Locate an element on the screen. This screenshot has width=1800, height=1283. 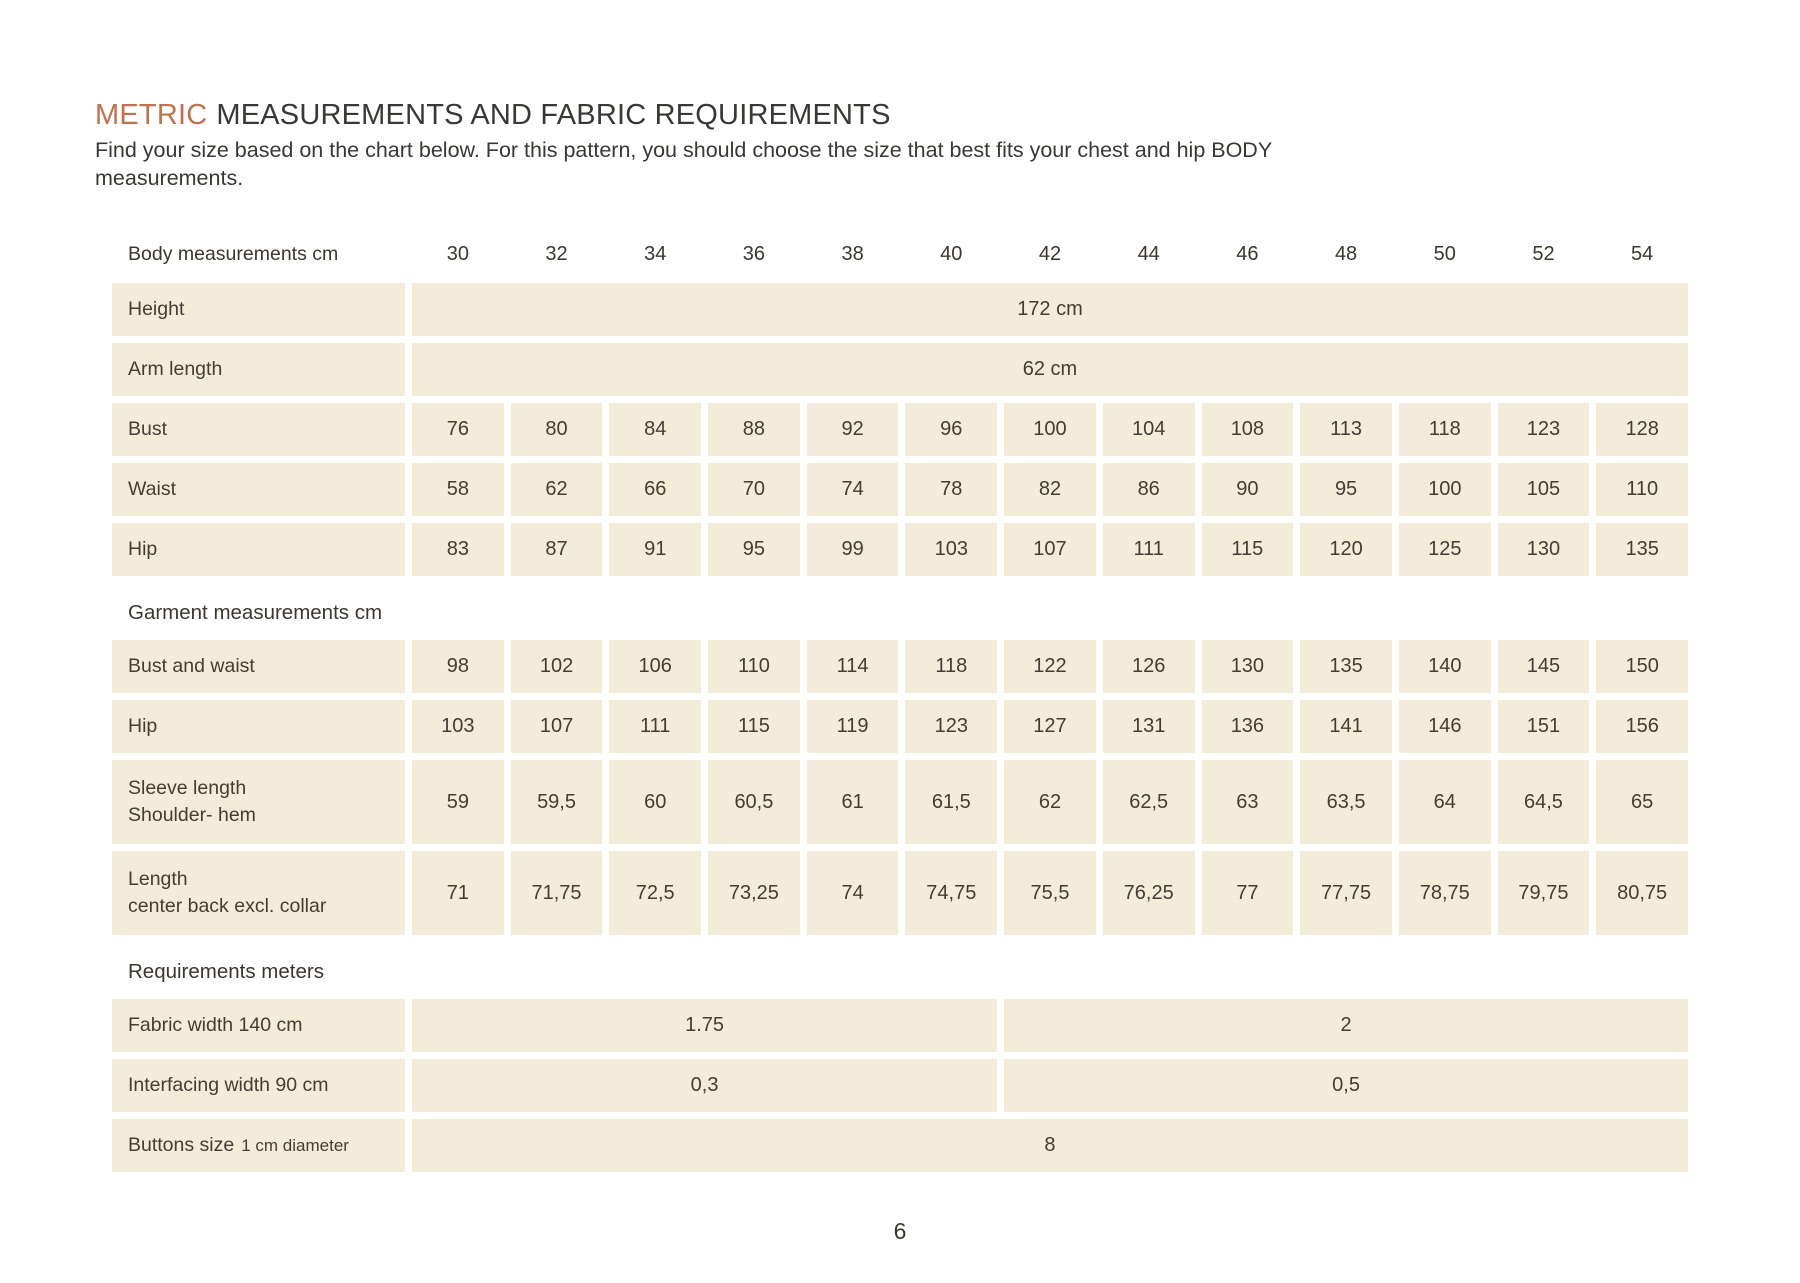
value-cell: 146 is located at coordinates (1444, 726).